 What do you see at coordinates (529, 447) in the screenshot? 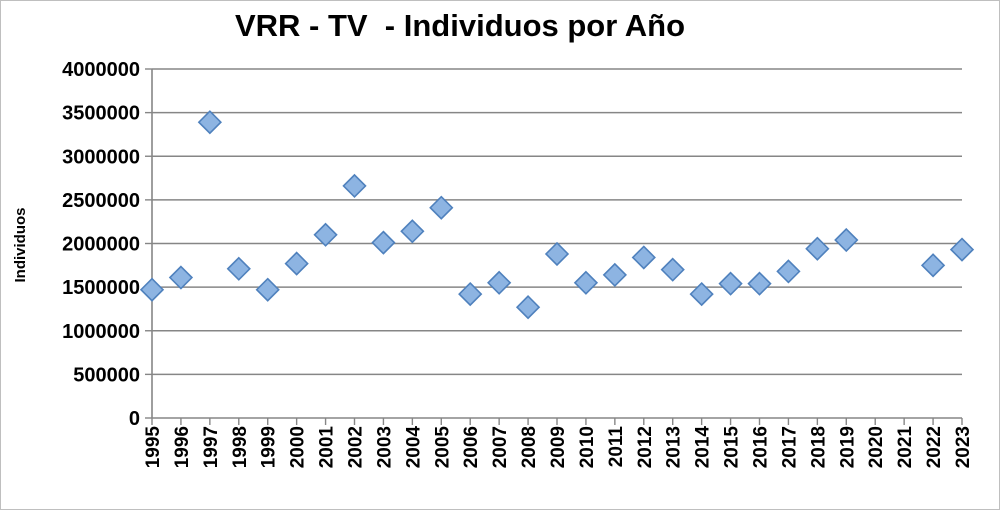
I see `x-tick-label: 2008` at bounding box center [529, 447].